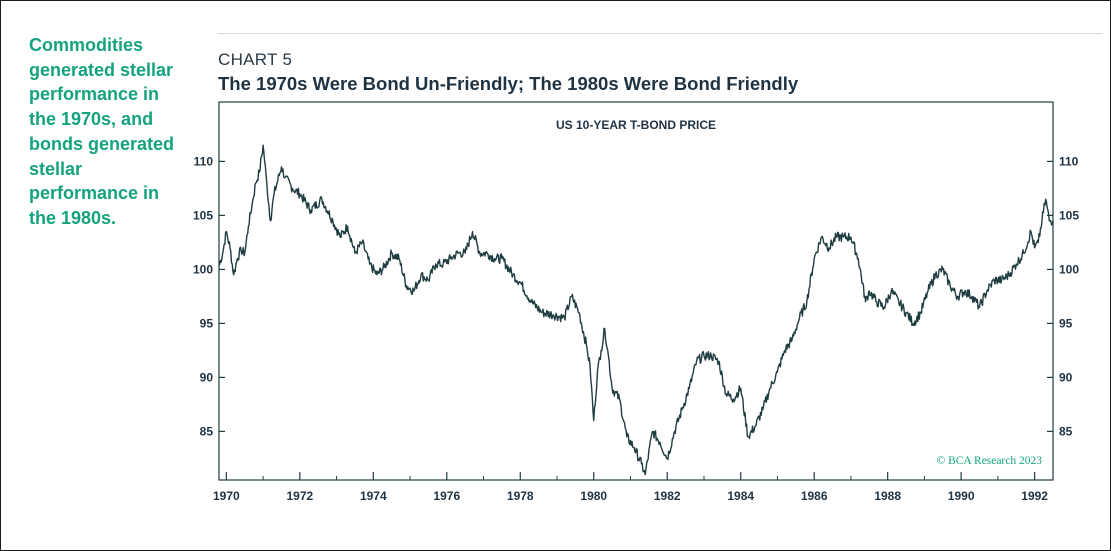  Describe the element at coordinates (520, 496) in the screenshot. I see `x-tick-label: 1978` at that location.